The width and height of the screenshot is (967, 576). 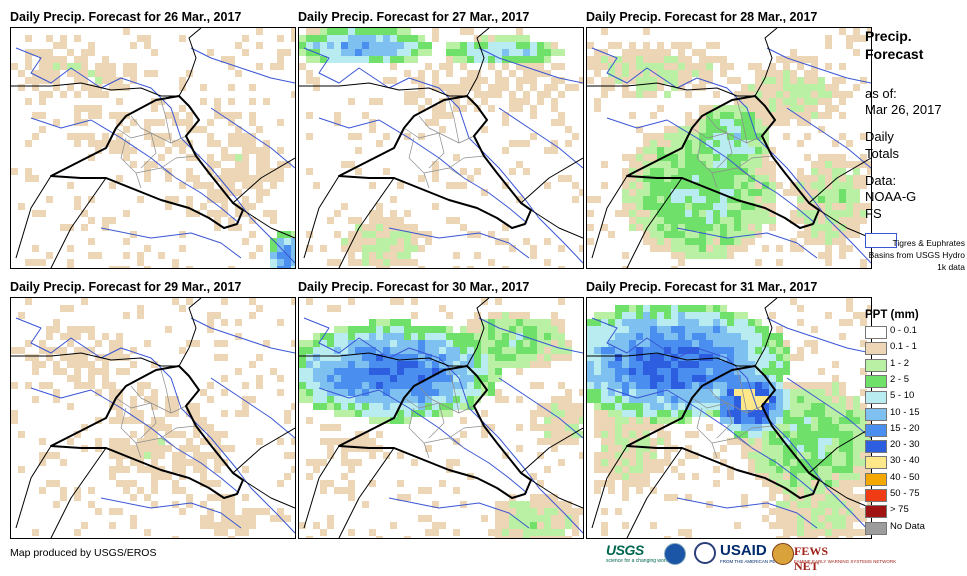 I want to click on data-source: NOAA-GFS, so click(x=891, y=205).